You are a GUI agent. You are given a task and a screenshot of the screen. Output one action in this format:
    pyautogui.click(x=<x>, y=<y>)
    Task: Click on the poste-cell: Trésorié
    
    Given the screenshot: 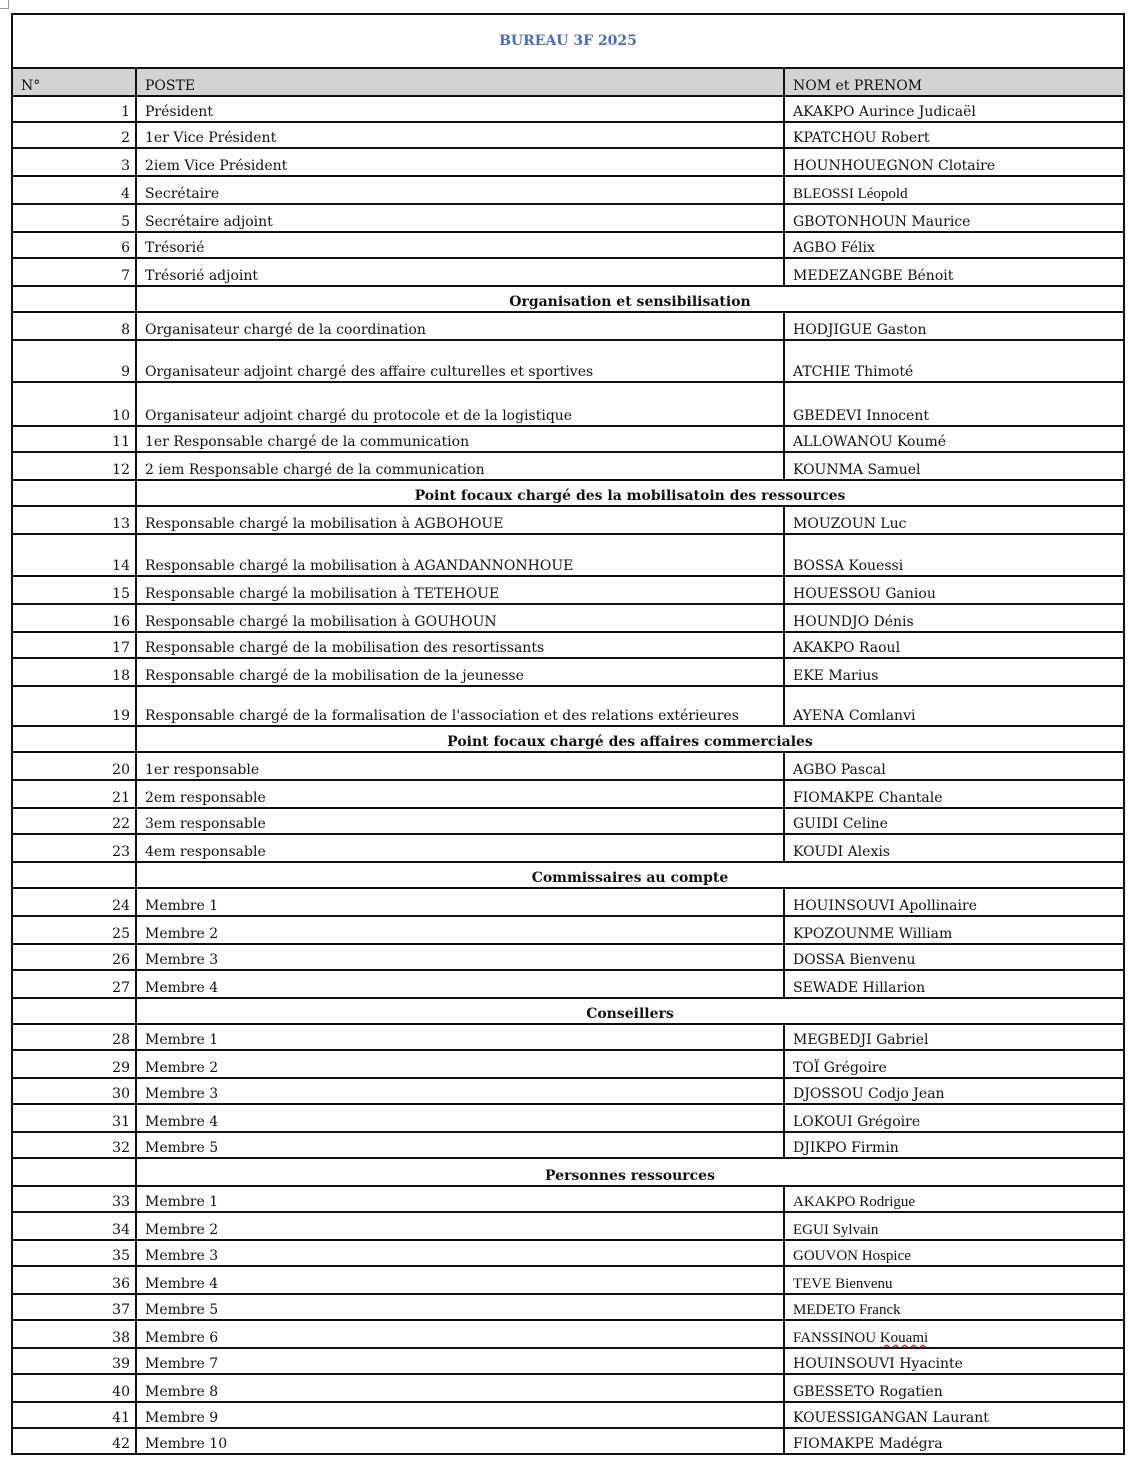 What is the action you would take?
    pyautogui.click(x=460, y=245)
    